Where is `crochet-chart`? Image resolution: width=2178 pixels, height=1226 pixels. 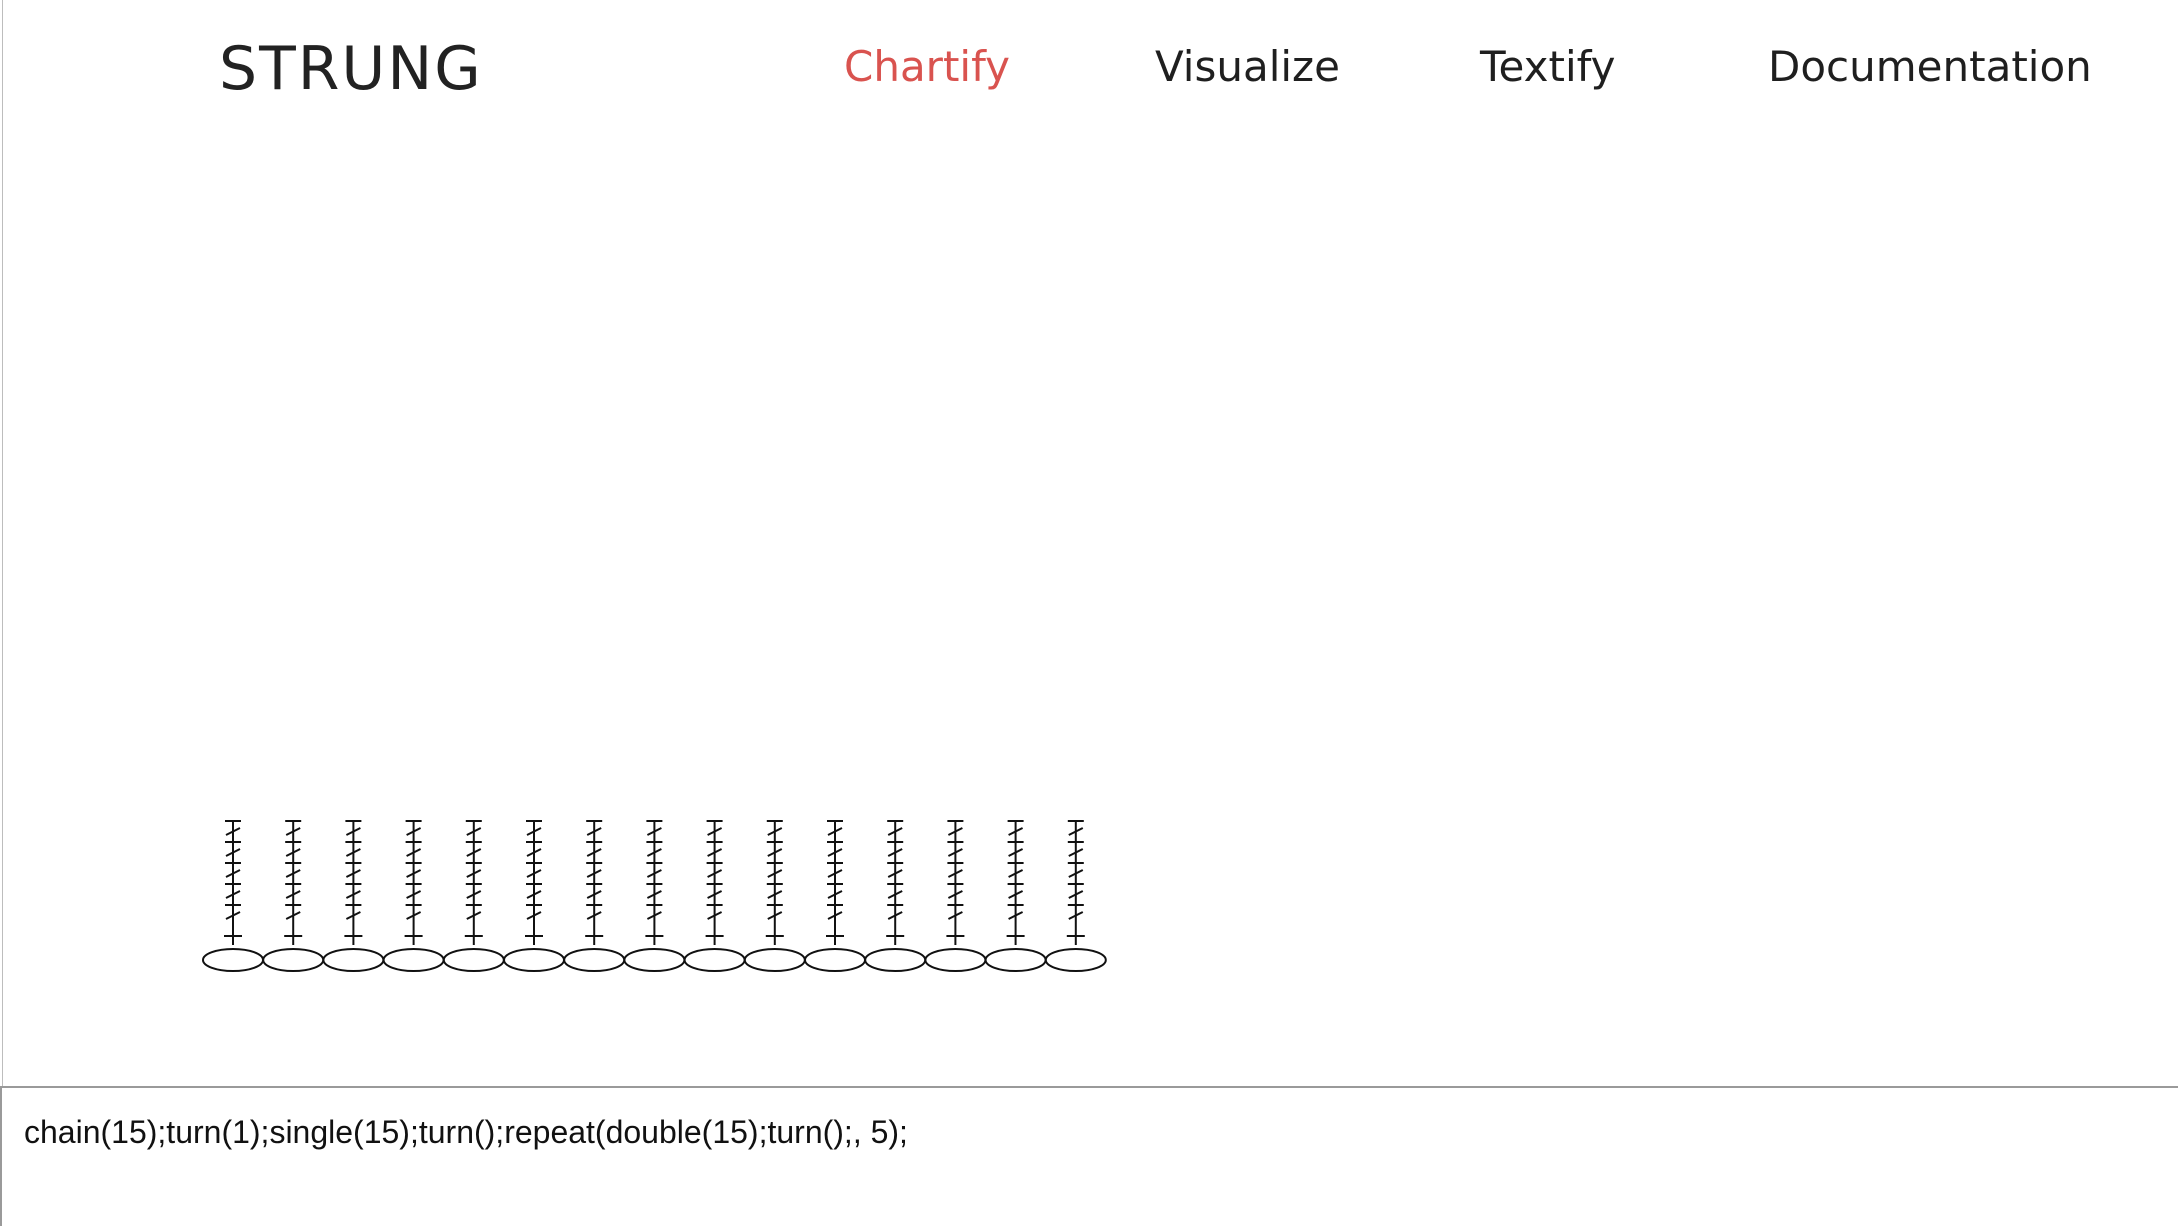
crochet-chart is located at coordinates (654, 896).